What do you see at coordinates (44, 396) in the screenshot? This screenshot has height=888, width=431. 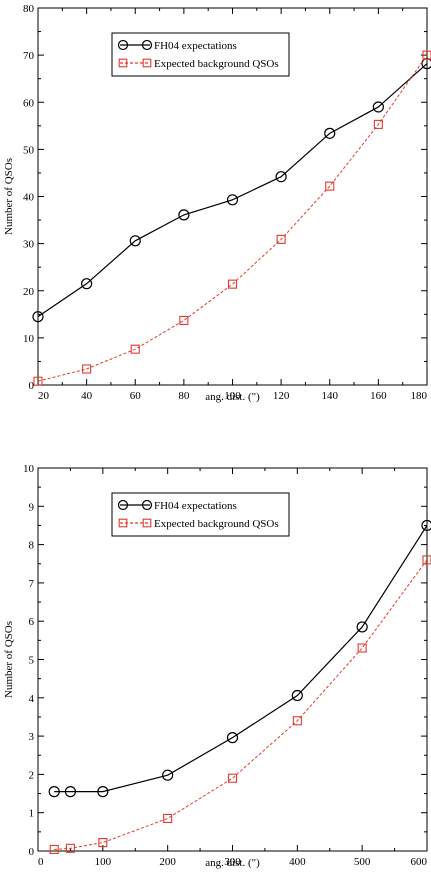 I see `x-tick-label: 20` at bounding box center [44, 396].